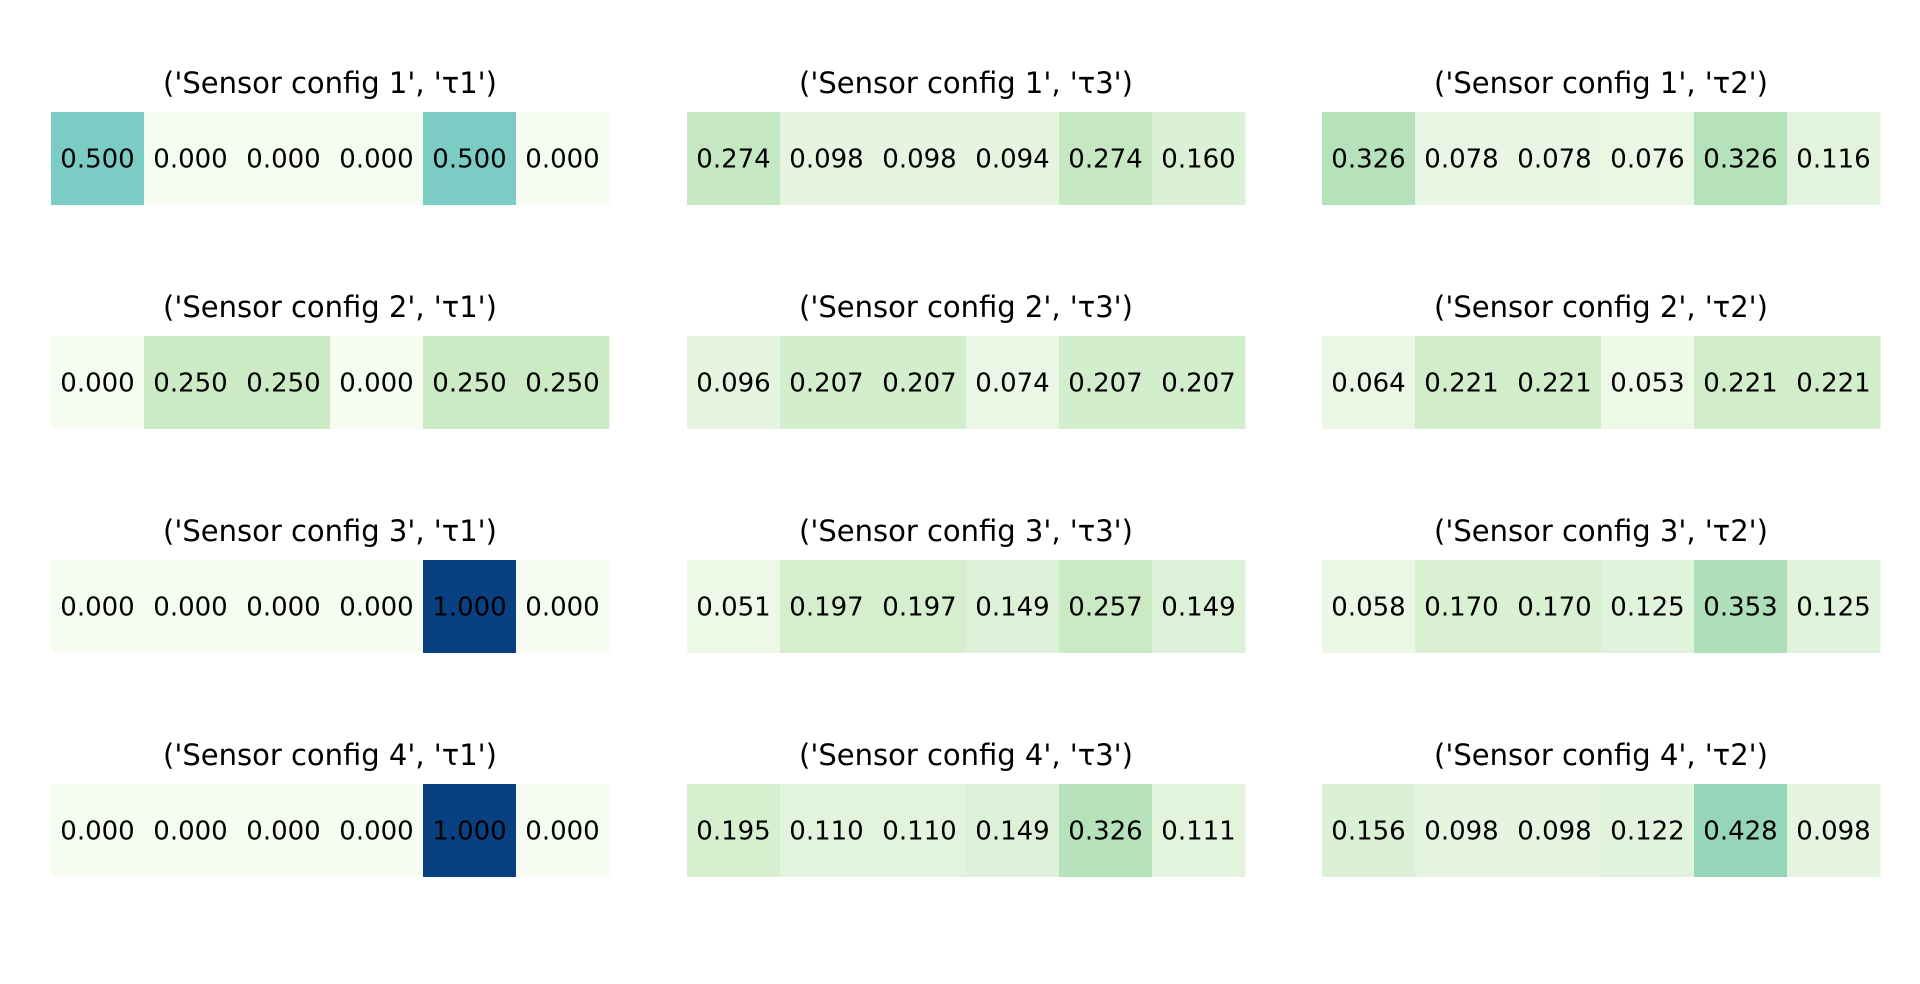 This screenshot has width=1920, height=984. Describe the element at coordinates (1601, 307) in the screenshot. I see `panel-title: ('Sensor config 2', 'τ2')` at that location.